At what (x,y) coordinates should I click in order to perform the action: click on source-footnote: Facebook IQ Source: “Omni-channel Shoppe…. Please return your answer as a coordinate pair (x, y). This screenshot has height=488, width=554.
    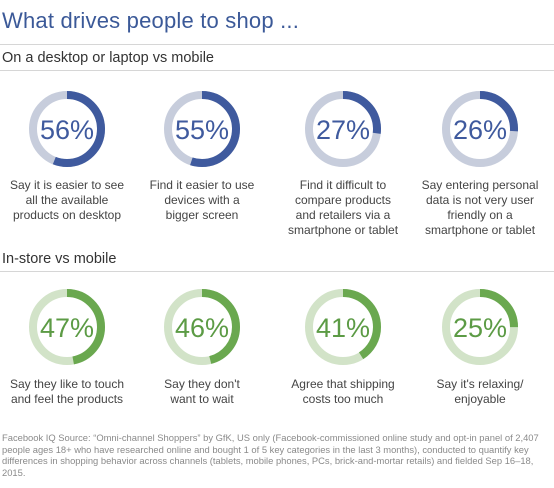
    Looking at the image, I should click on (270, 455).